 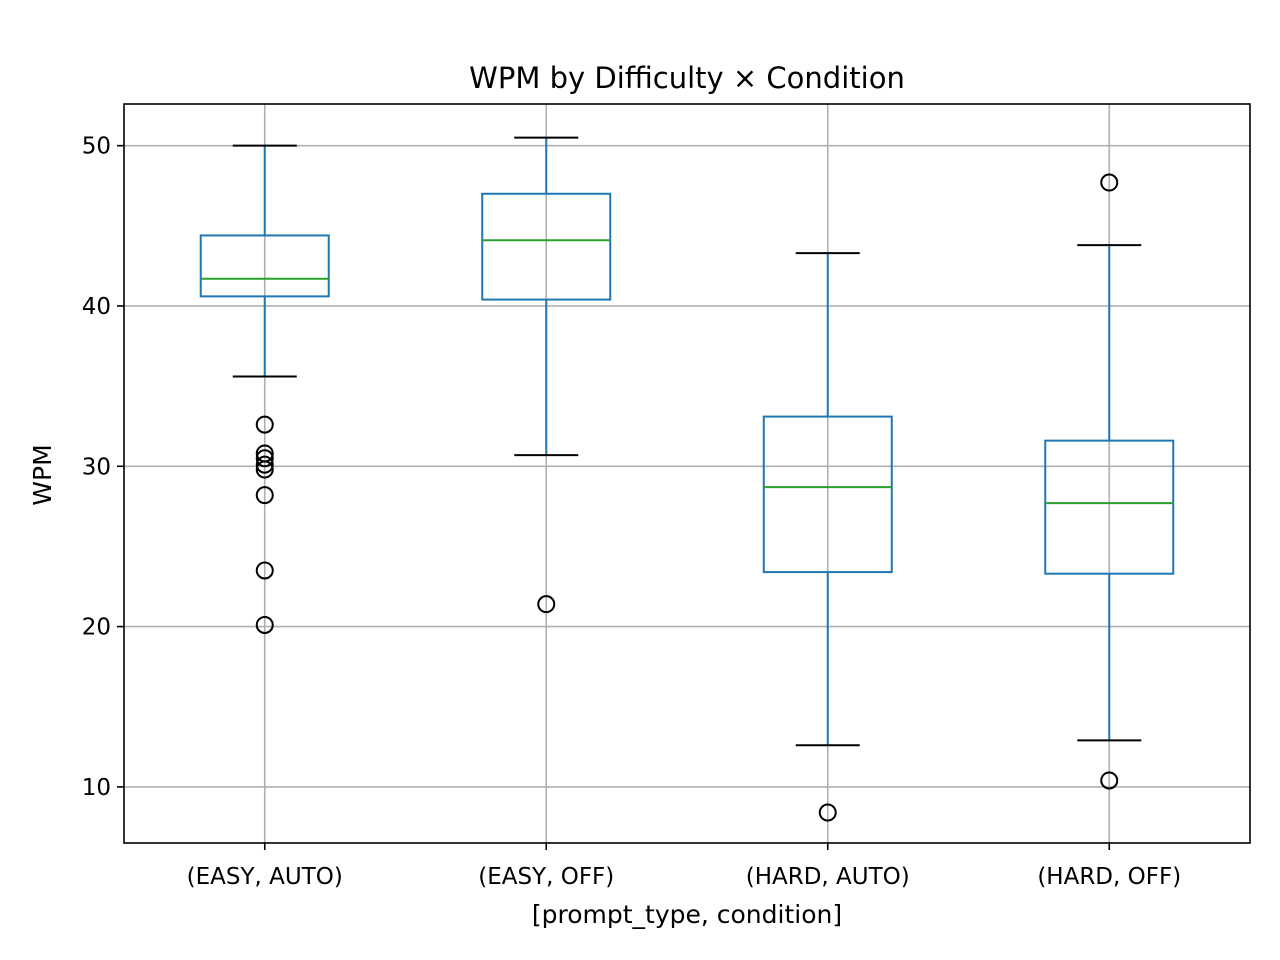 What do you see at coordinates (96, 788) in the screenshot?
I see `y-tick-label: 10` at bounding box center [96, 788].